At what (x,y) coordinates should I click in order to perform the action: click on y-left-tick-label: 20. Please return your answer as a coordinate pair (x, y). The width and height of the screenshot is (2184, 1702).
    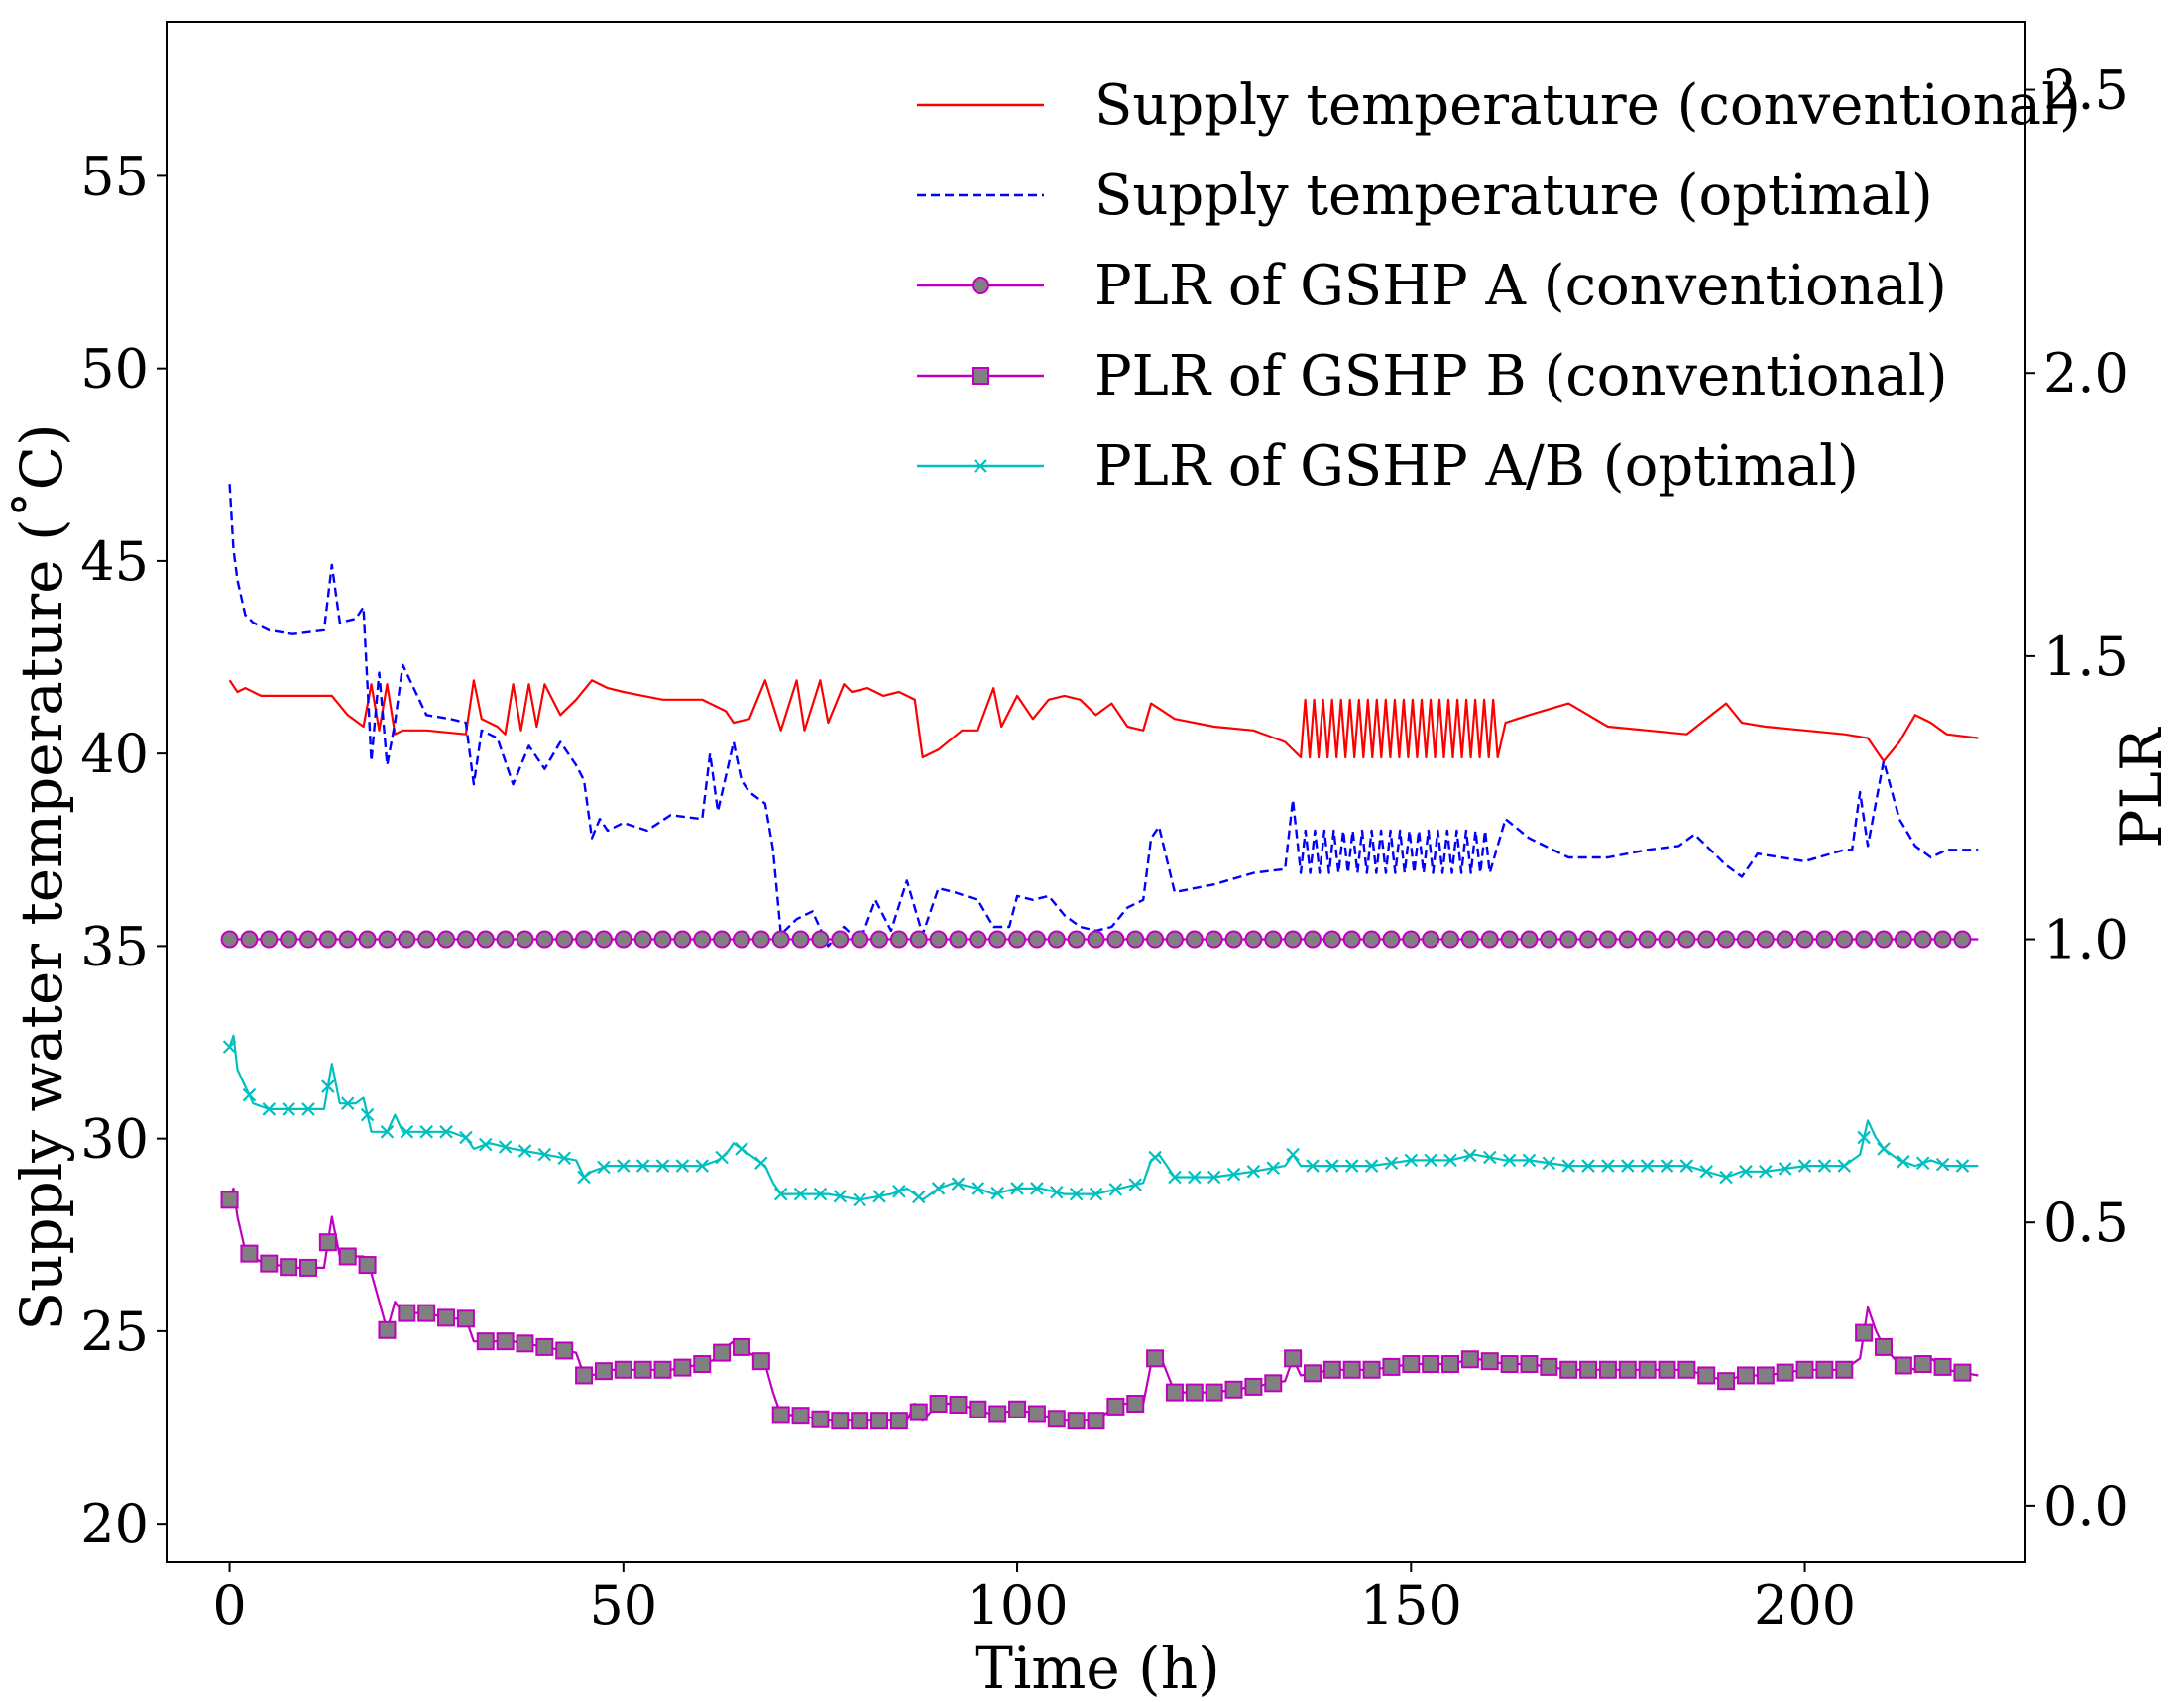
    Looking at the image, I should click on (114, 1524).